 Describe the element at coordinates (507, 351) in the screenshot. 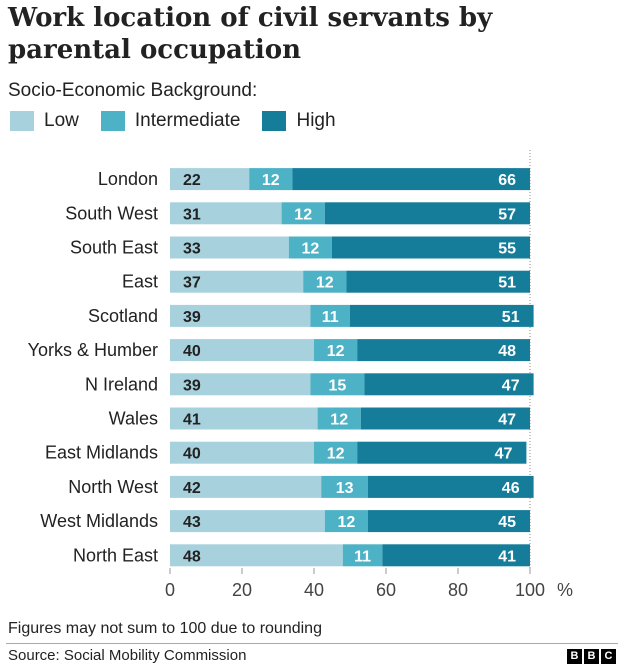

I see `data-label-high: 48` at that location.